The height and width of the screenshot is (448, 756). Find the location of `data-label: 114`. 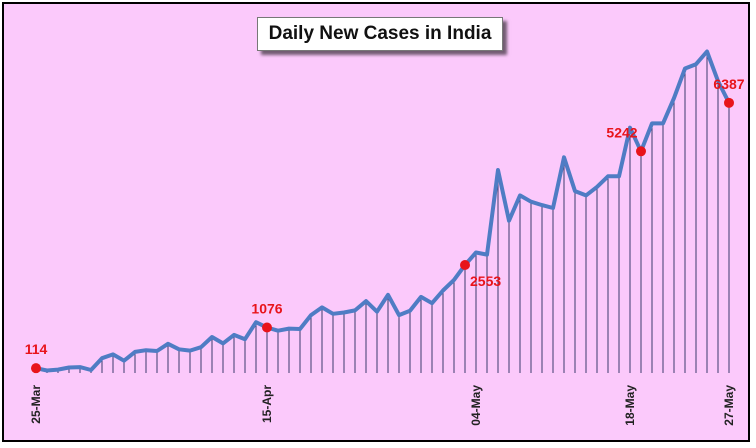

data-label: 114 is located at coordinates (36, 349).